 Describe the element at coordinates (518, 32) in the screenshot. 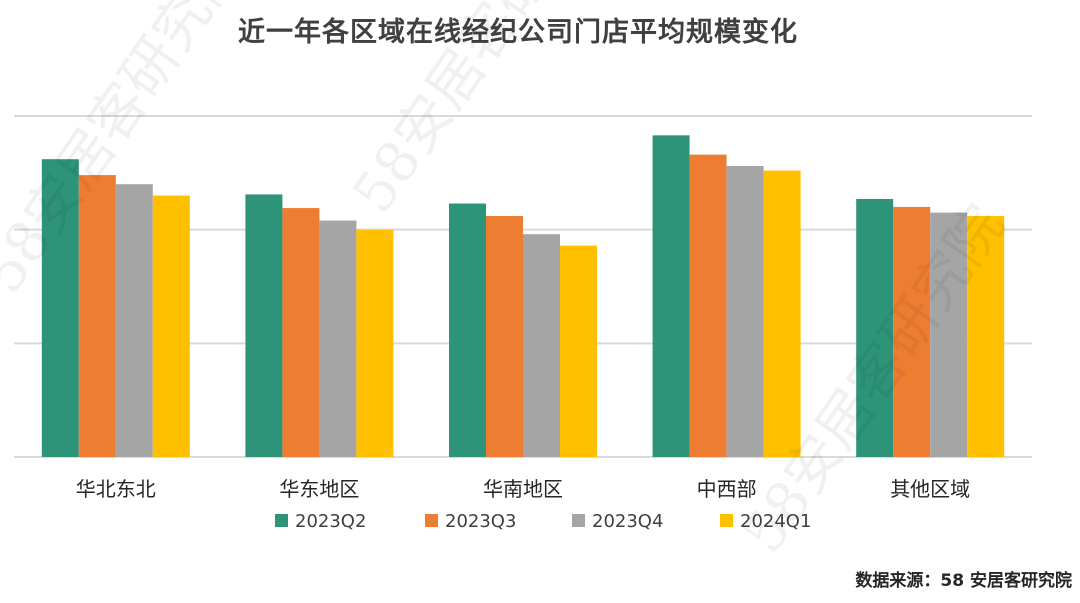

I see `chart-title: 近一年各区域在线经纪公司门店平均规模变化` at that location.